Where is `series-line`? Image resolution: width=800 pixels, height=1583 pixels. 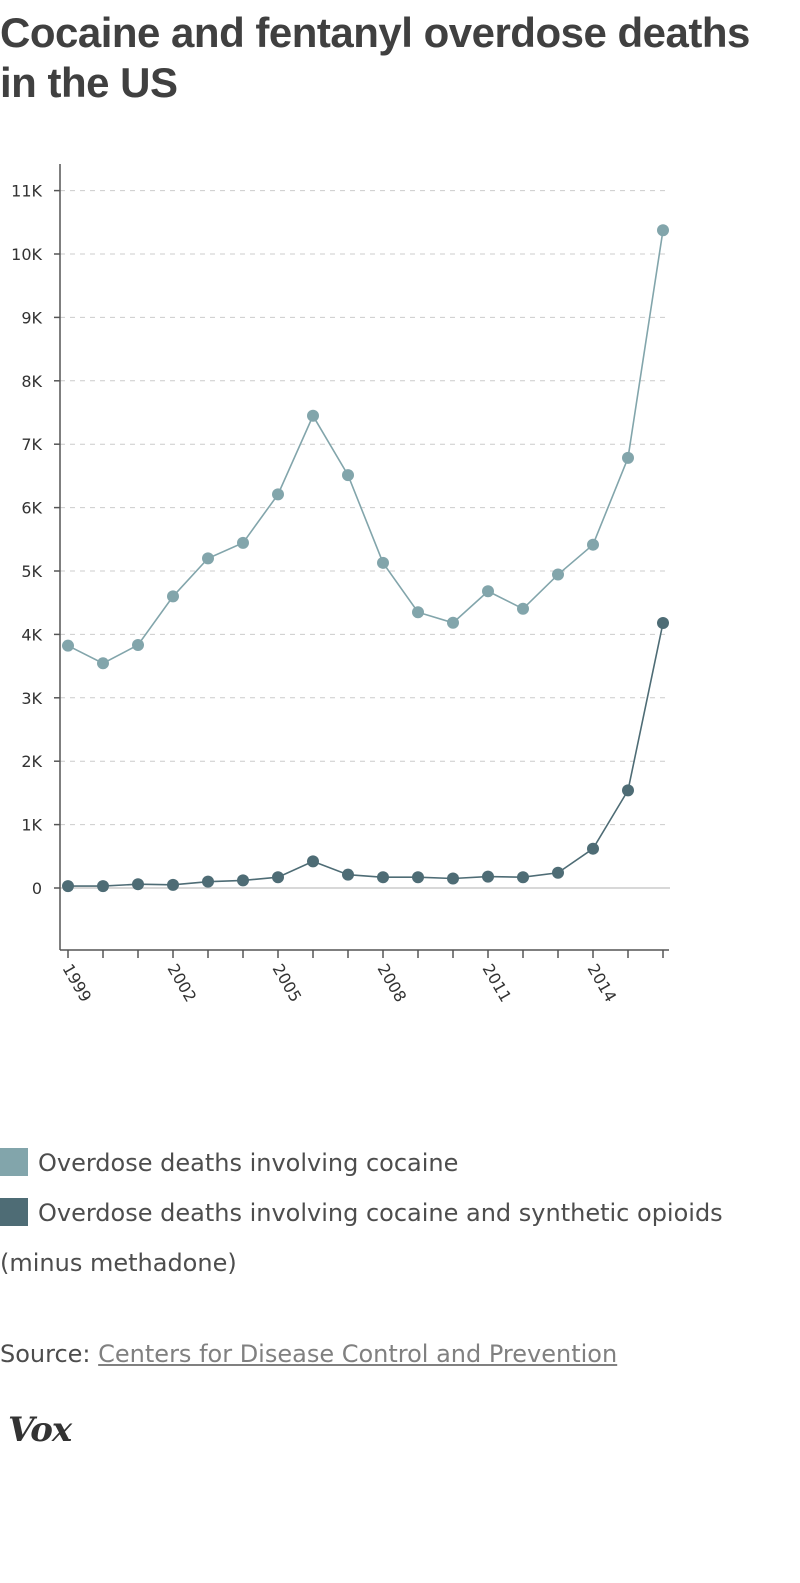 series-line is located at coordinates (366, 754).